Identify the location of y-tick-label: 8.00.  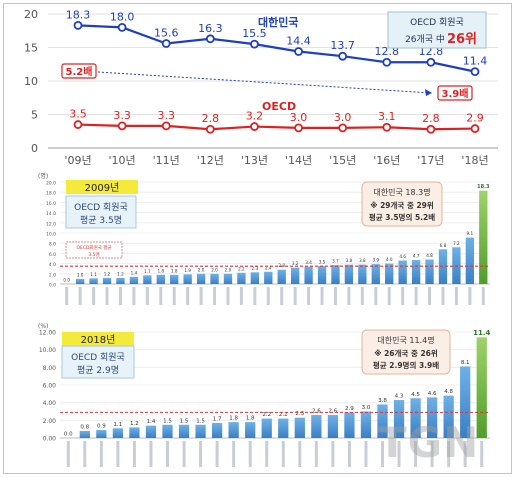
(50, 368).